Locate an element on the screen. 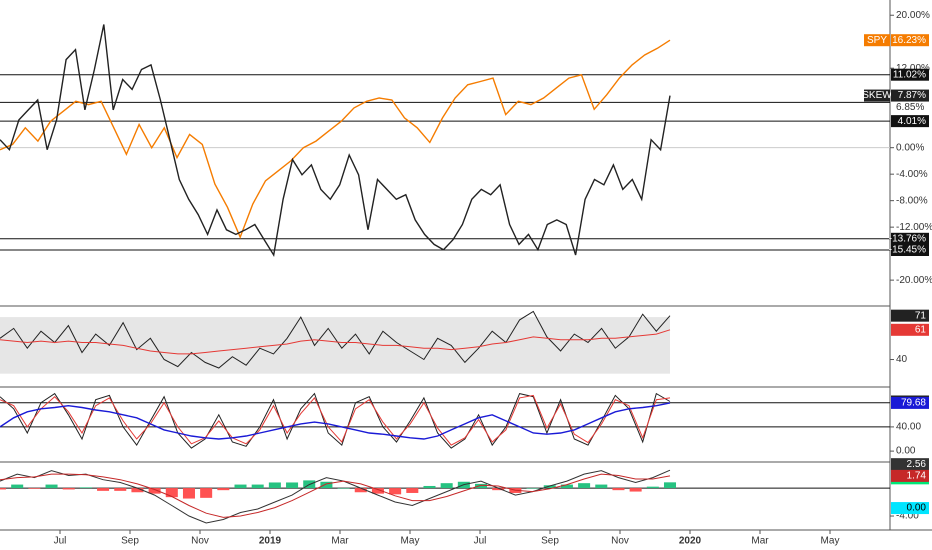 The image size is (932, 550). y-tick-label: -20.00% is located at coordinates (914, 280).